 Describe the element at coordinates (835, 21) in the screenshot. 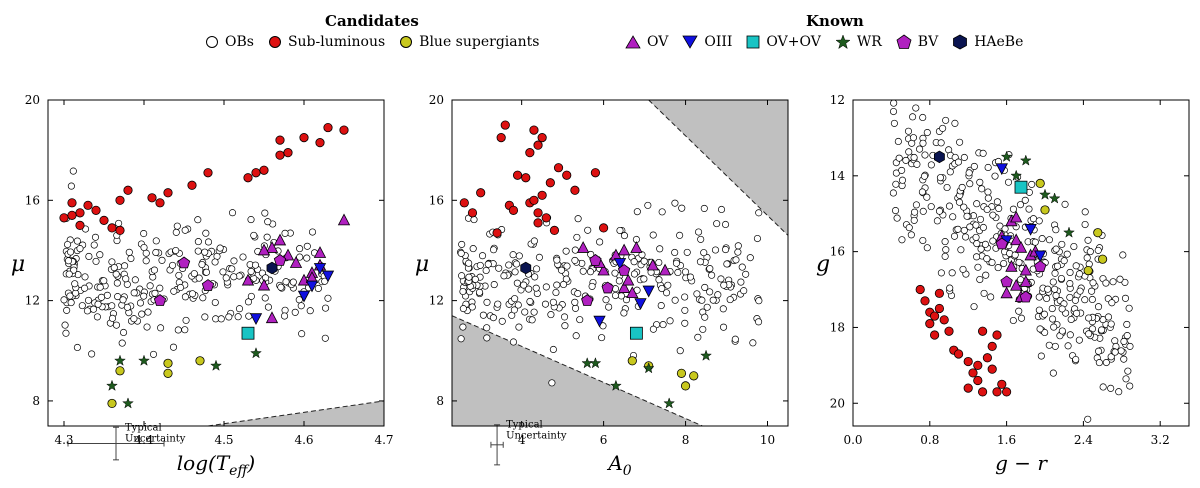

I see `known-legend-title: Known` at that location.